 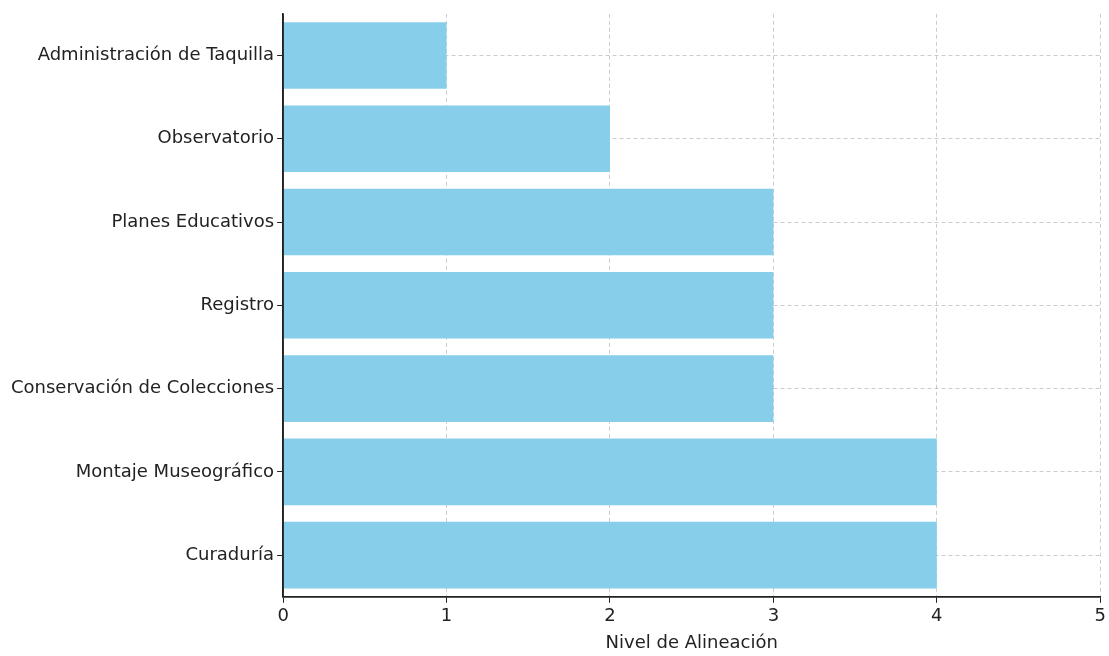 I want to click on y-tick-label: Administración de Taquilla, so click(x=156, y=54).